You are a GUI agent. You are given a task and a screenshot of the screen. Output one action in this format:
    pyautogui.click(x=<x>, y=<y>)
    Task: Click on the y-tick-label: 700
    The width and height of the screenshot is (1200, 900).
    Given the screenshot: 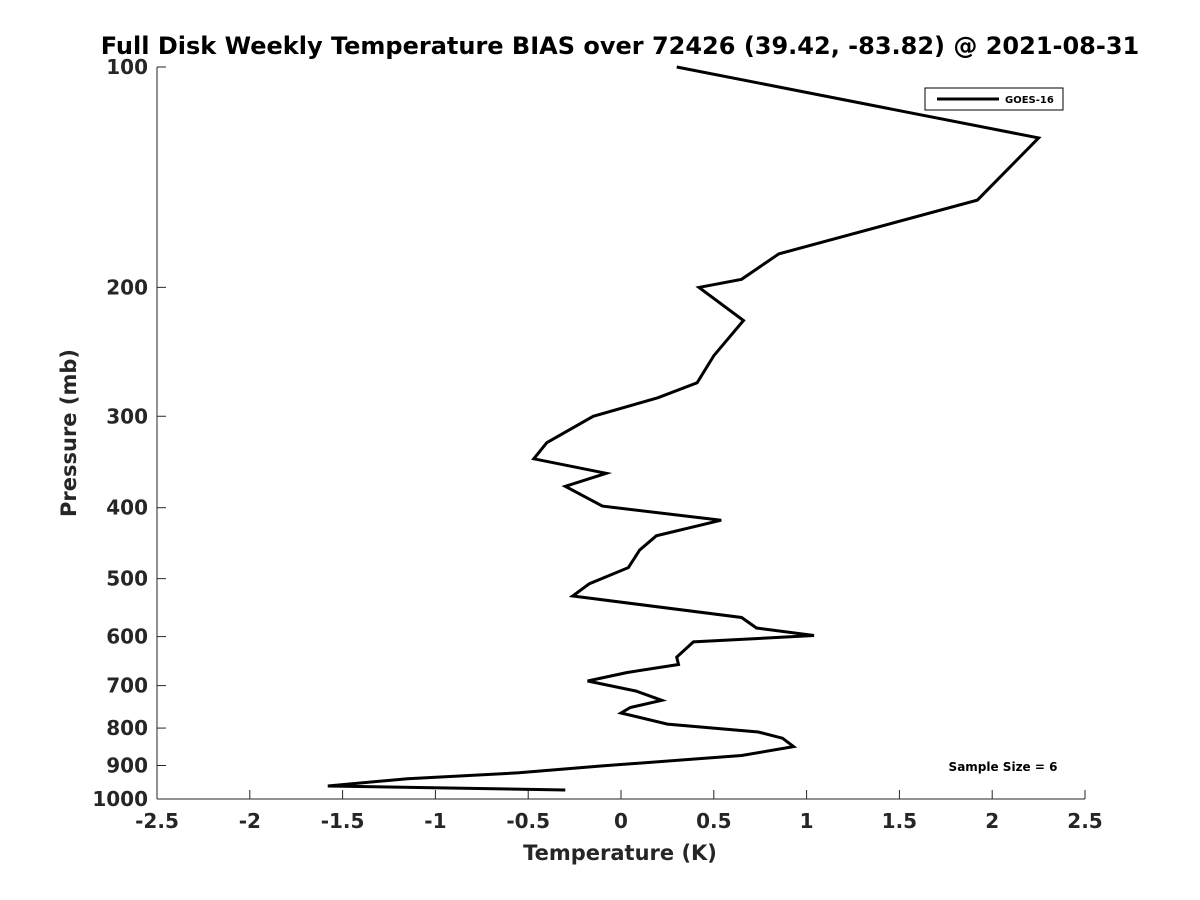 What is the action you would take?
    pyautogui.click(x=127, y=686)
    